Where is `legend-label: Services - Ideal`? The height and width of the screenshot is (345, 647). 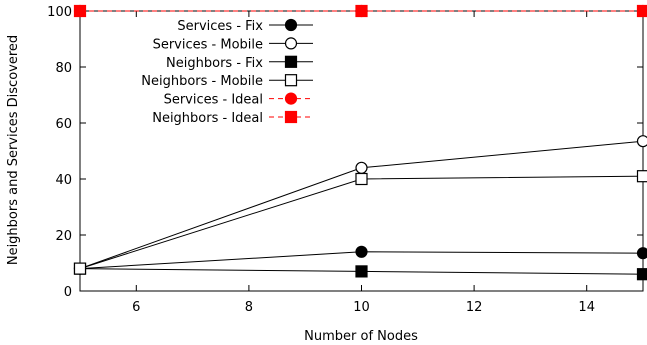 legend-label: Services - Ideal is located at coordinates (213, 100).